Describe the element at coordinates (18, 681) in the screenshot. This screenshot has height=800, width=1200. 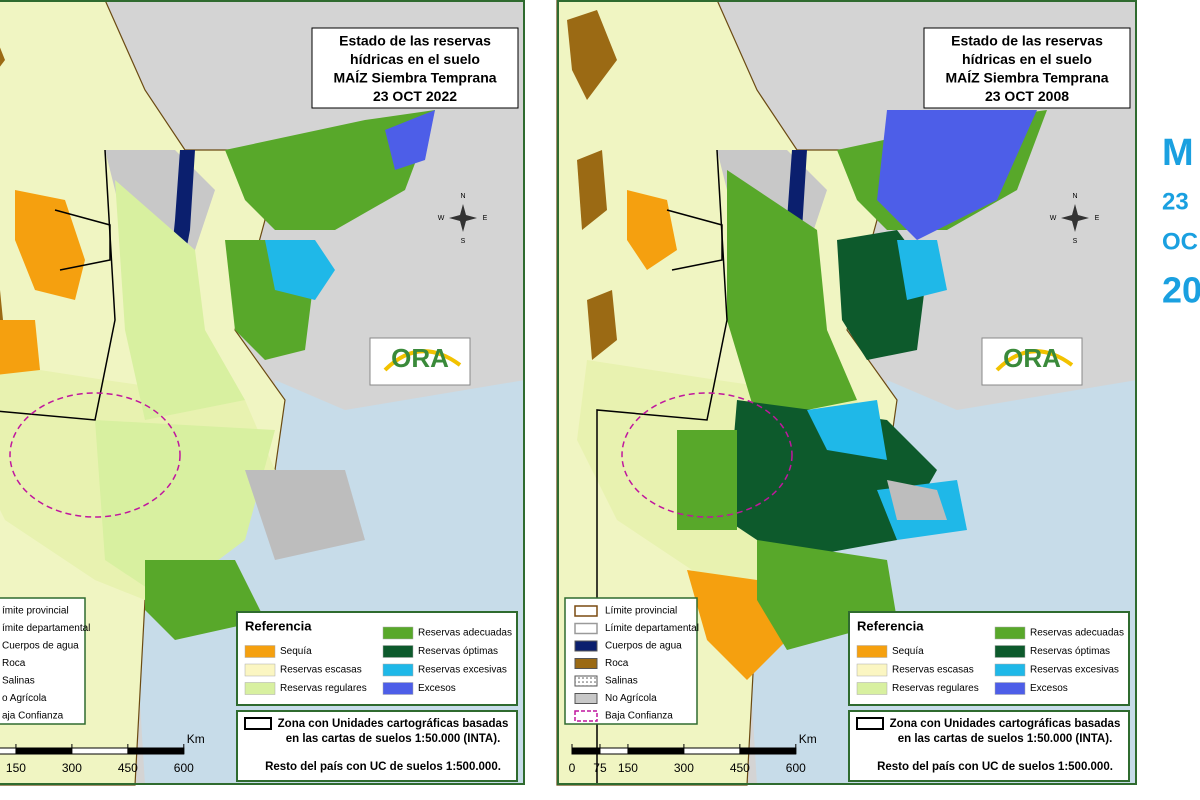
I see `legend-label: Salinas` at that location.